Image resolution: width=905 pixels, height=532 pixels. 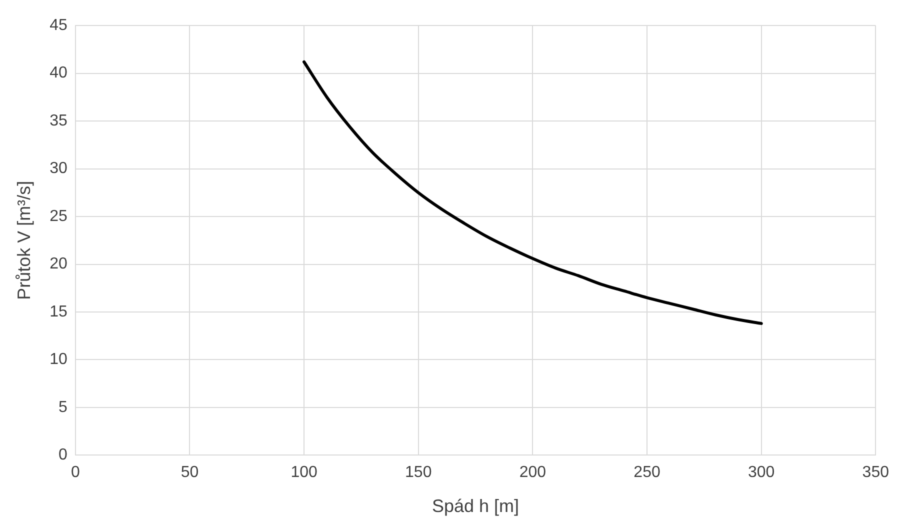 I want to click on y-tick-label: 0, so click(x=63, y=455).